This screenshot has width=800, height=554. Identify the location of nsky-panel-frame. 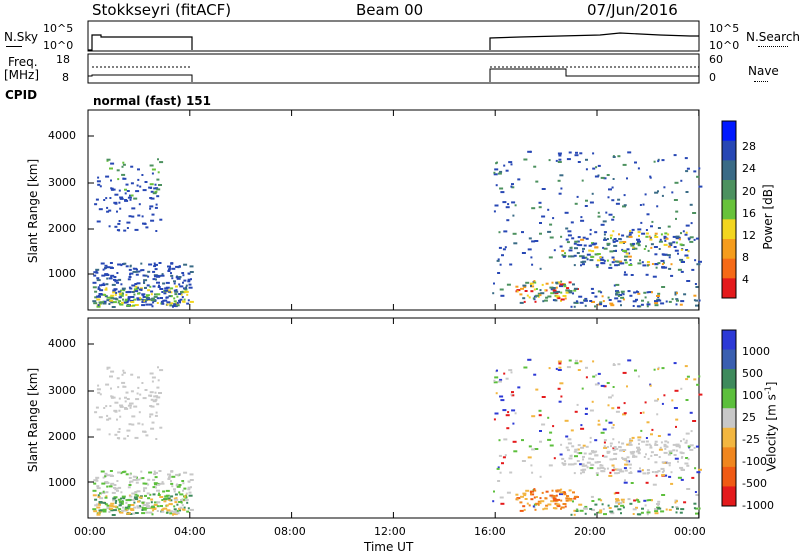
(393, 36).